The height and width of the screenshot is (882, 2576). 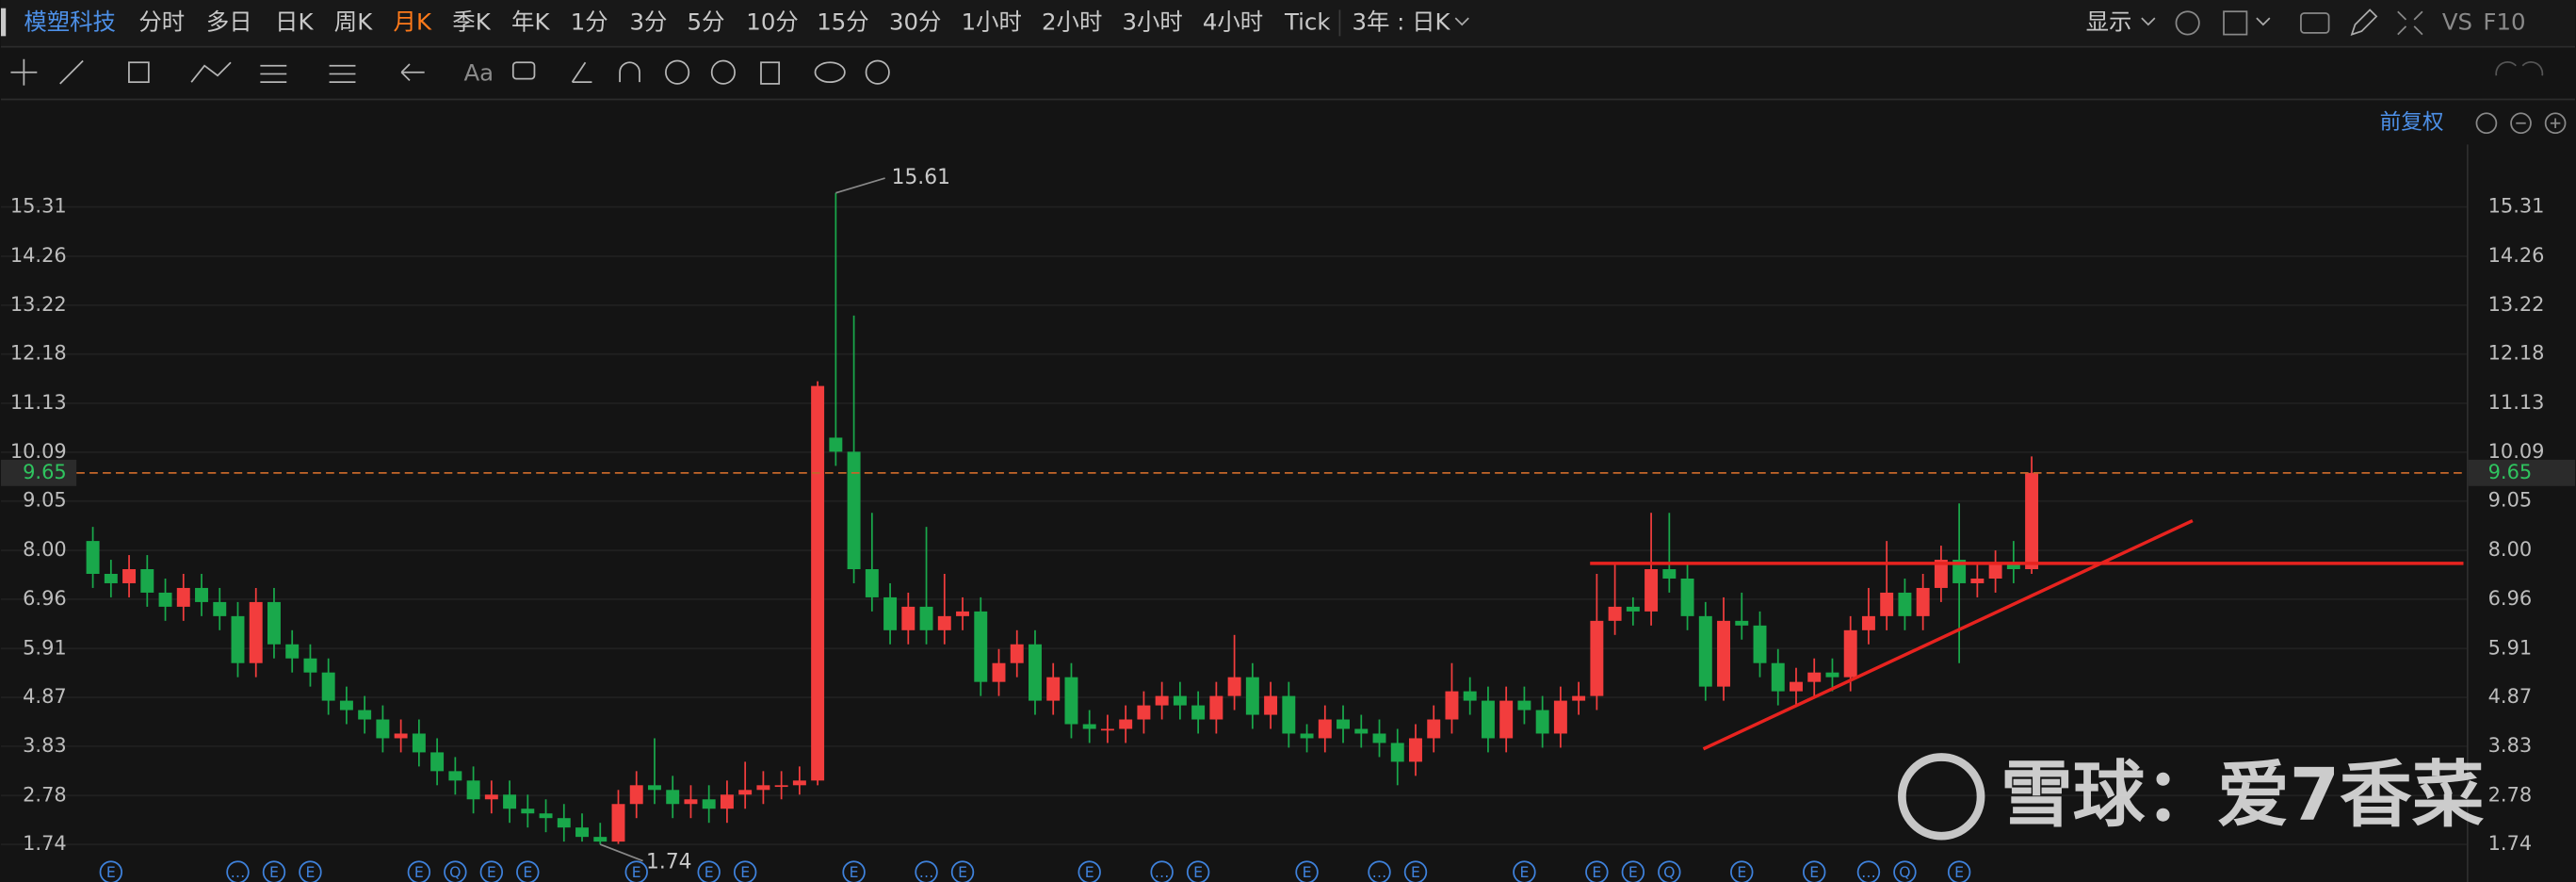 What do you see at coordinates (842, 22) in the screenshot?
I see `period-tab: 15分` at bounding box center [842, 22].